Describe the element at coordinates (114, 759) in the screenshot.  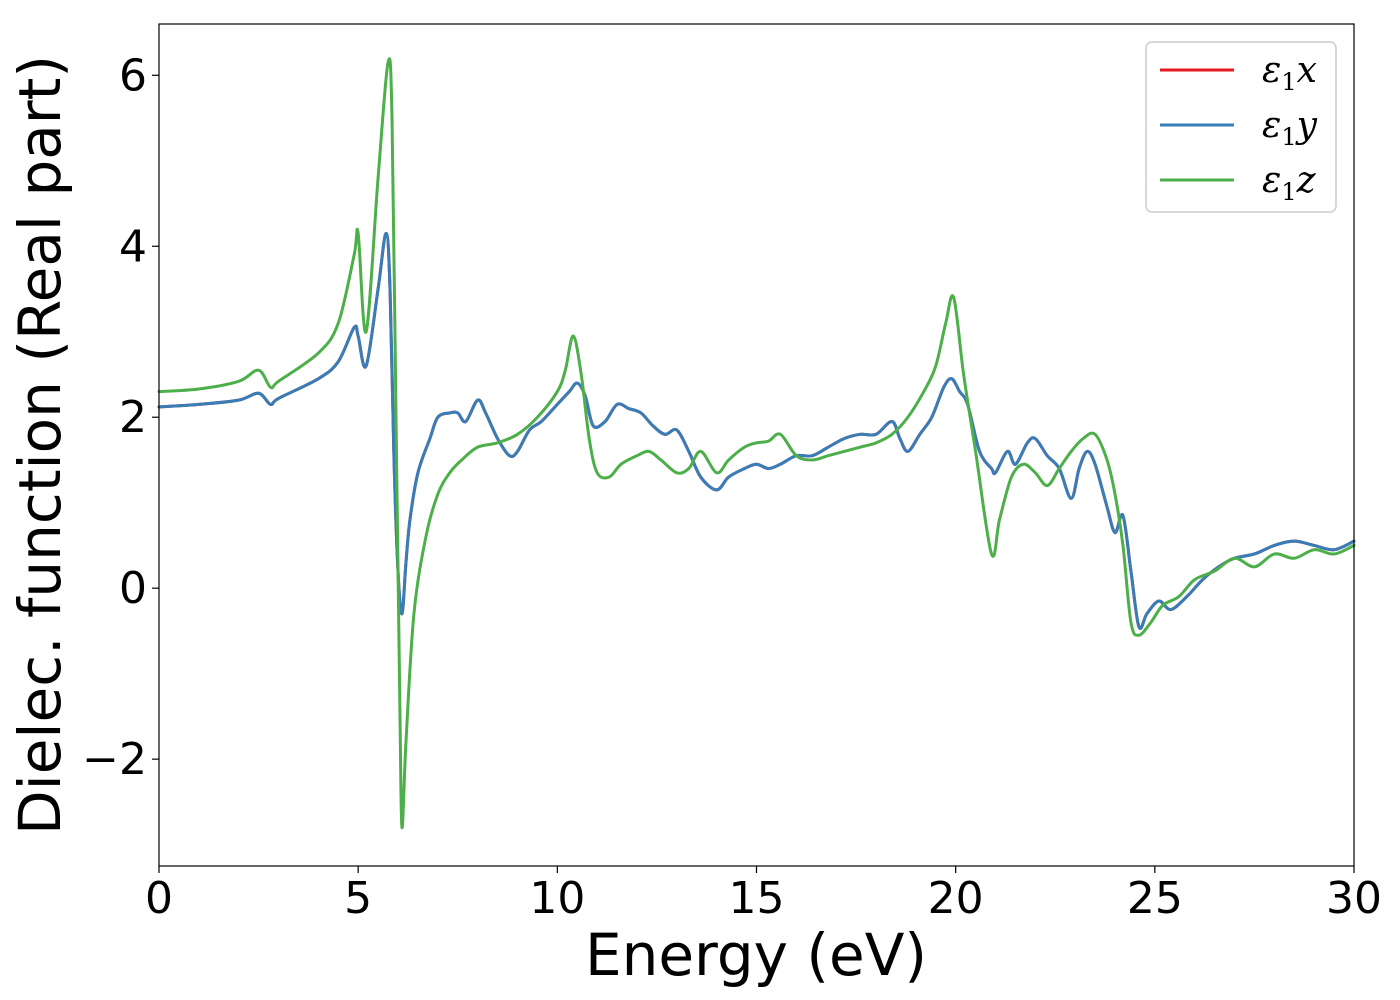
I see `y-tick-label: −2` at that location.